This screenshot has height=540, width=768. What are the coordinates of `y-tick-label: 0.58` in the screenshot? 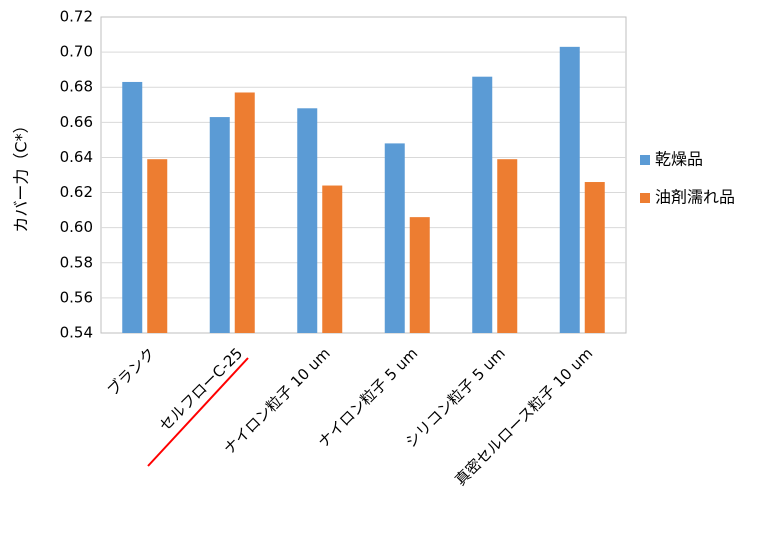 It's located at (76, 262).